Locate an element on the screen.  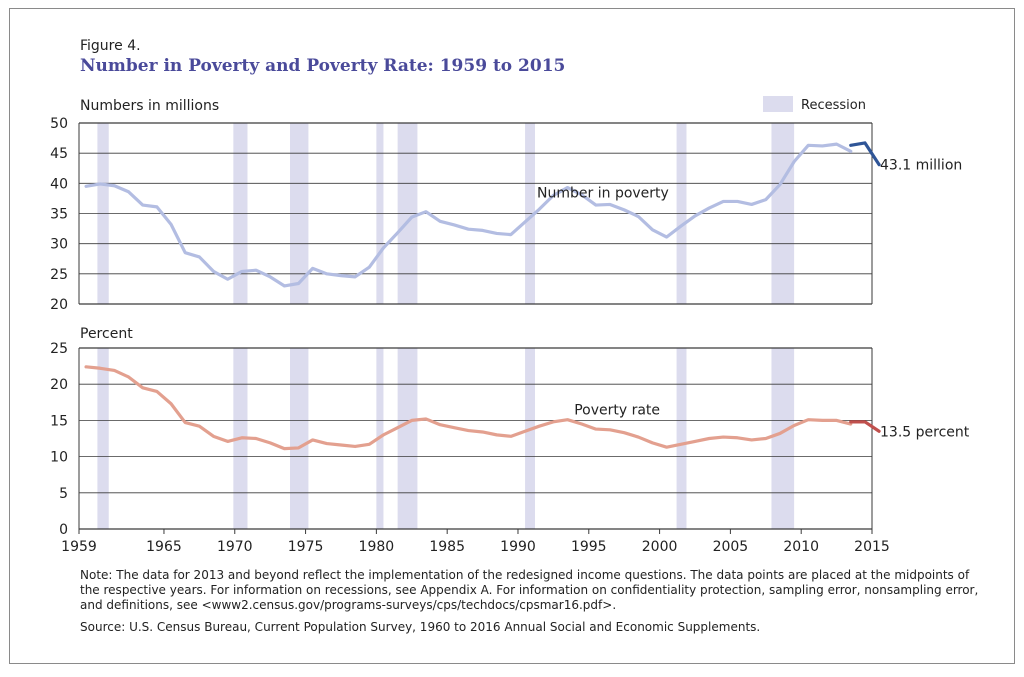
legend-recession-label: Recession is located at coordinates (833, 105).